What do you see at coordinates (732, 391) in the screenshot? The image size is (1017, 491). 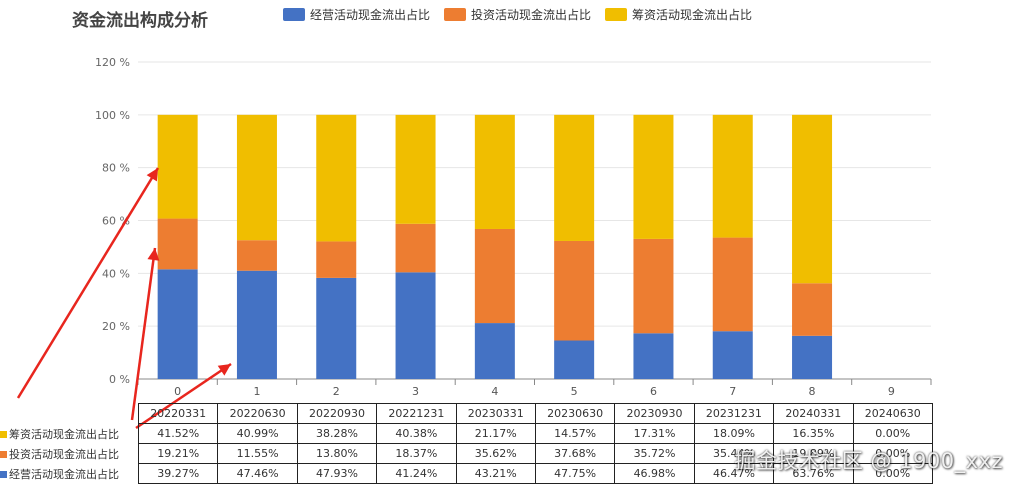 I see `x-tick-label-7: 7` at bounding box center [732, 391].